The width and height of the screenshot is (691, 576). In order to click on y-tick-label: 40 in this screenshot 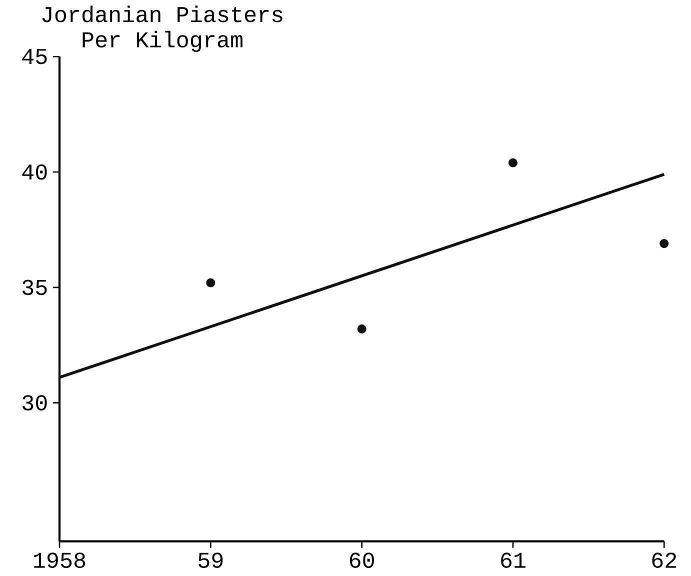, I will do `click(34, 172)`.